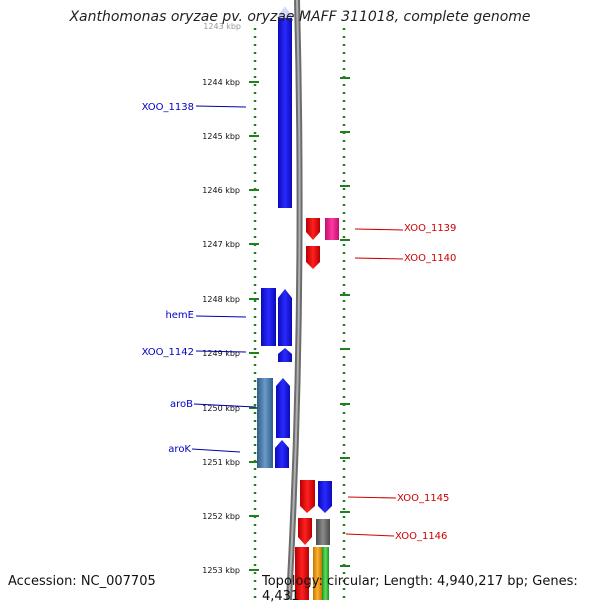 Image resolution: width=600 pixels, height=604 pixels. I want to click on label-group-xoo-1138: XOO_1138, so click(194, 107).